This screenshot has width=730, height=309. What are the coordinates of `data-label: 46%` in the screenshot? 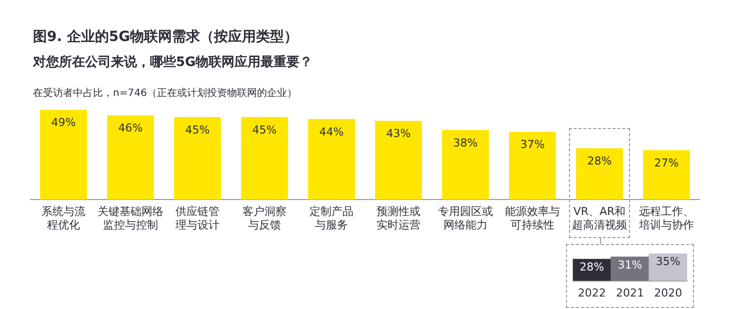 It's located at (130, 128).